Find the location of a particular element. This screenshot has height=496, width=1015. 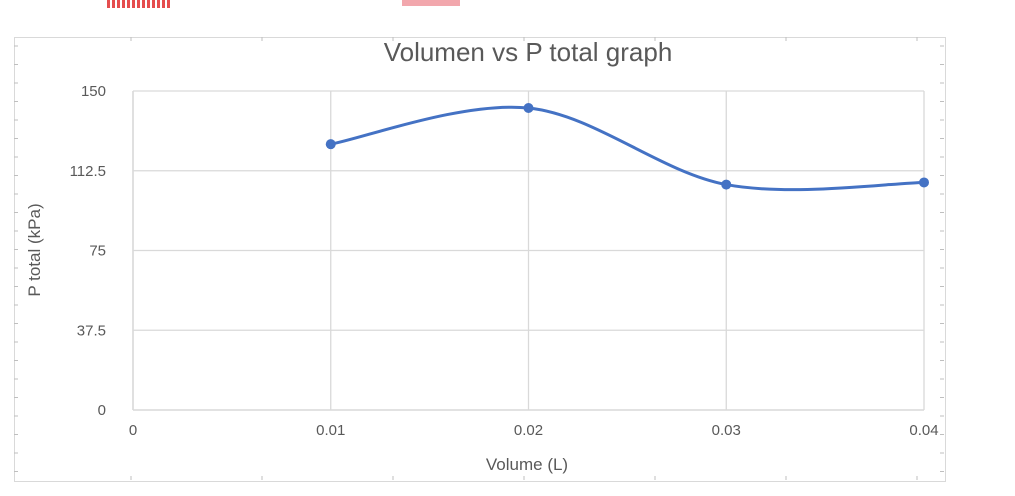

y-tick-label: 75 is located at coordinates (97, 251).